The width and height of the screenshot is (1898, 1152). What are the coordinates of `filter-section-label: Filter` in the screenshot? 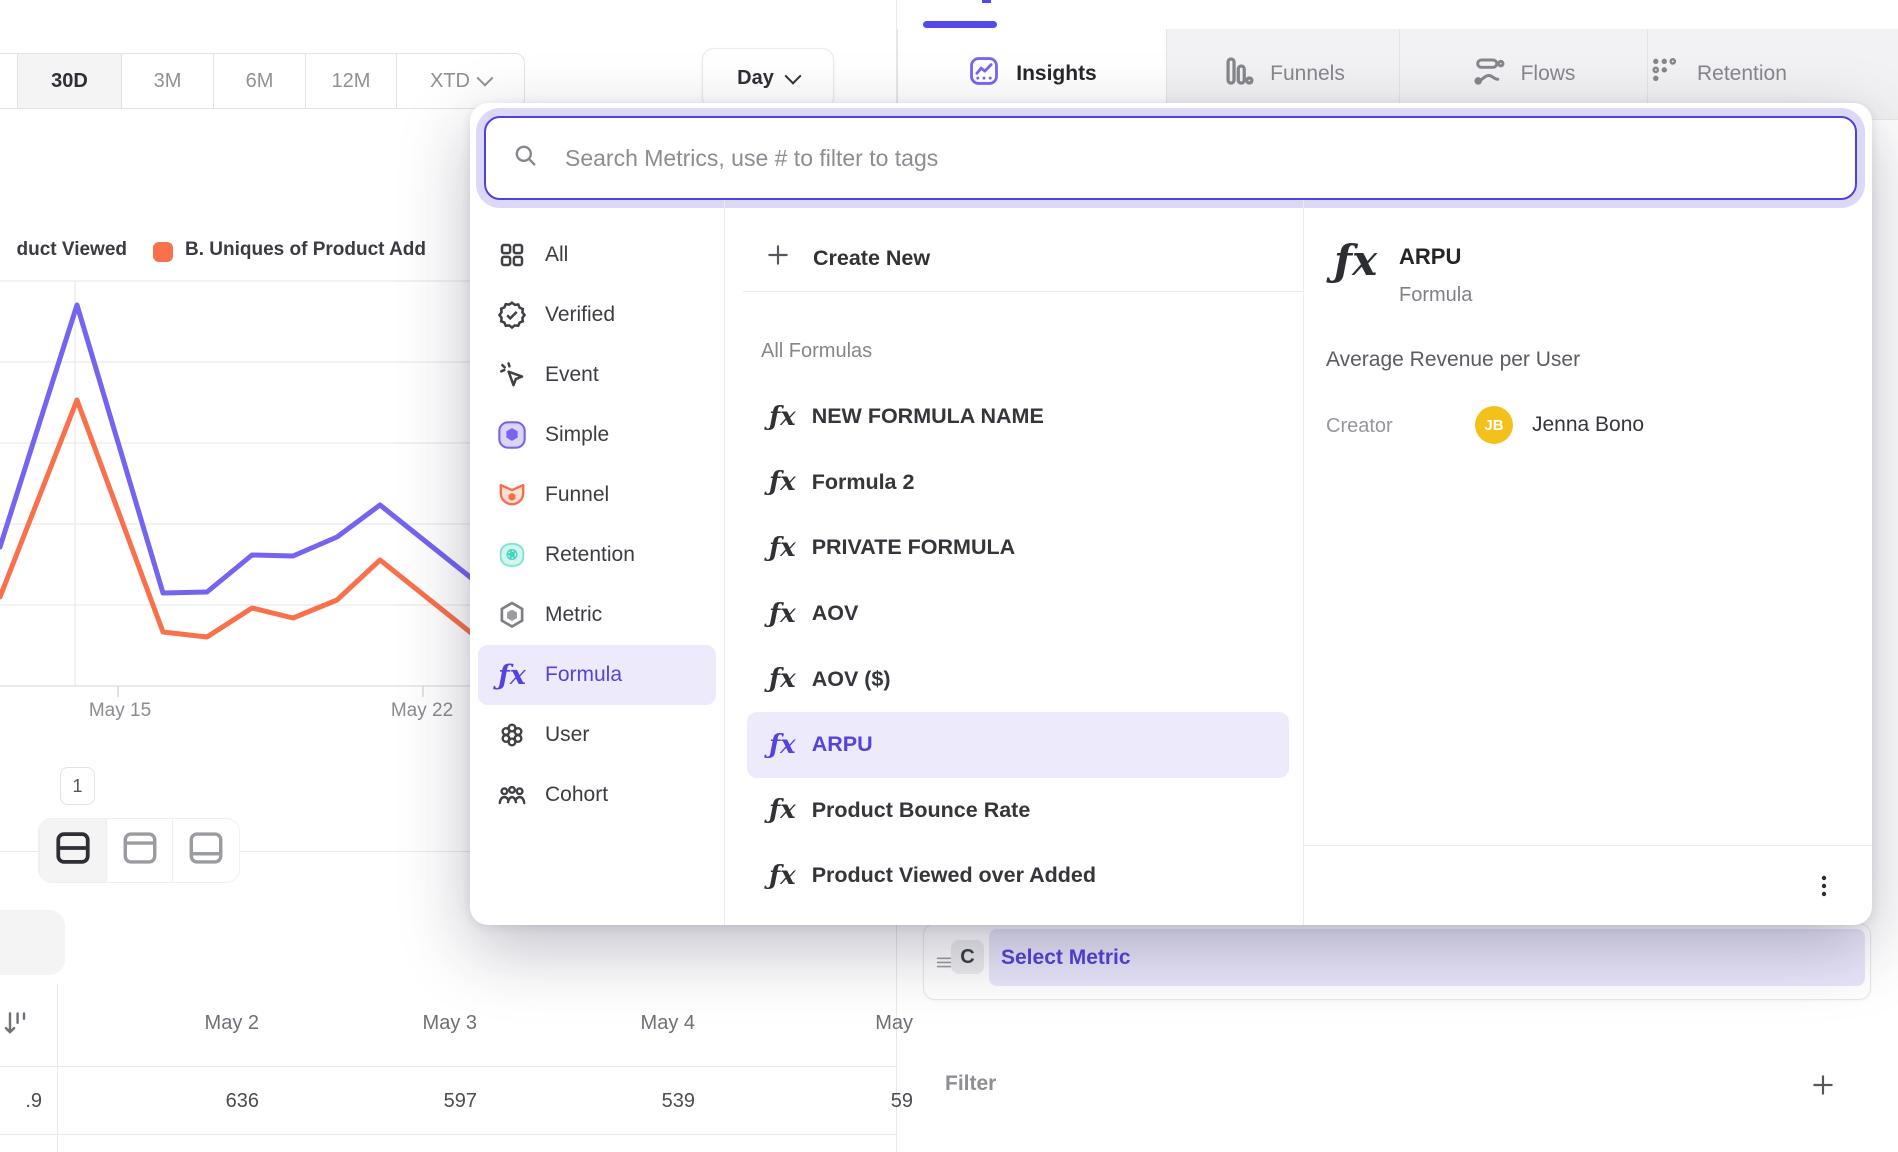 It's located at (971, 1083).